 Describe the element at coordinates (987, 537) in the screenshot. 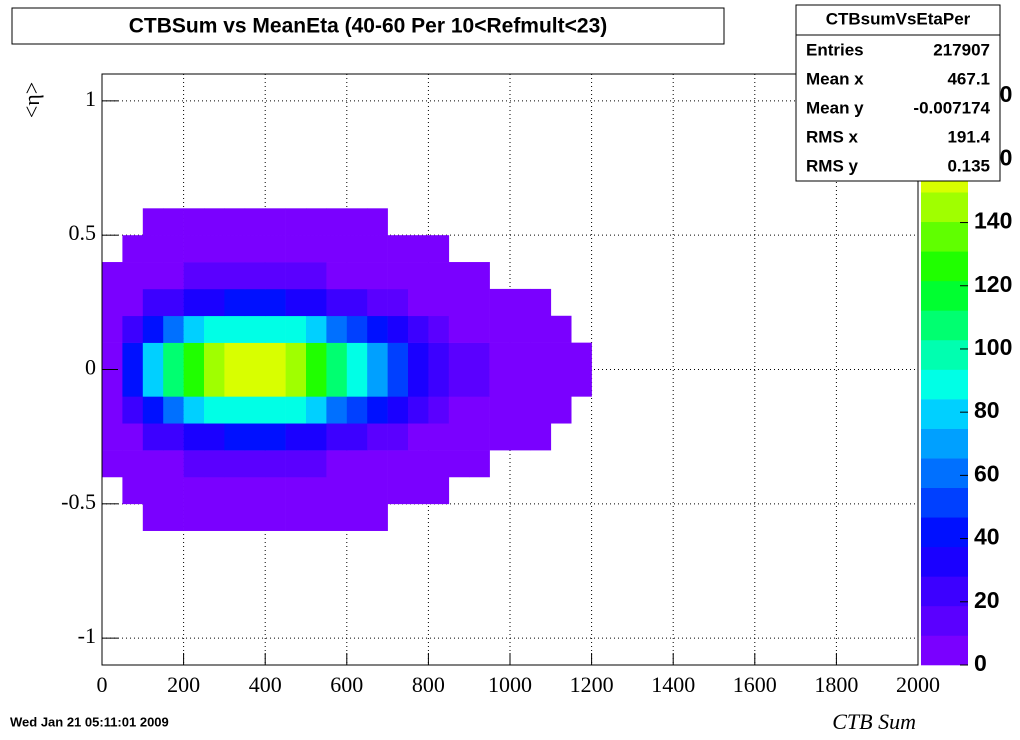

I see `z-tick-label: 40` at that location.